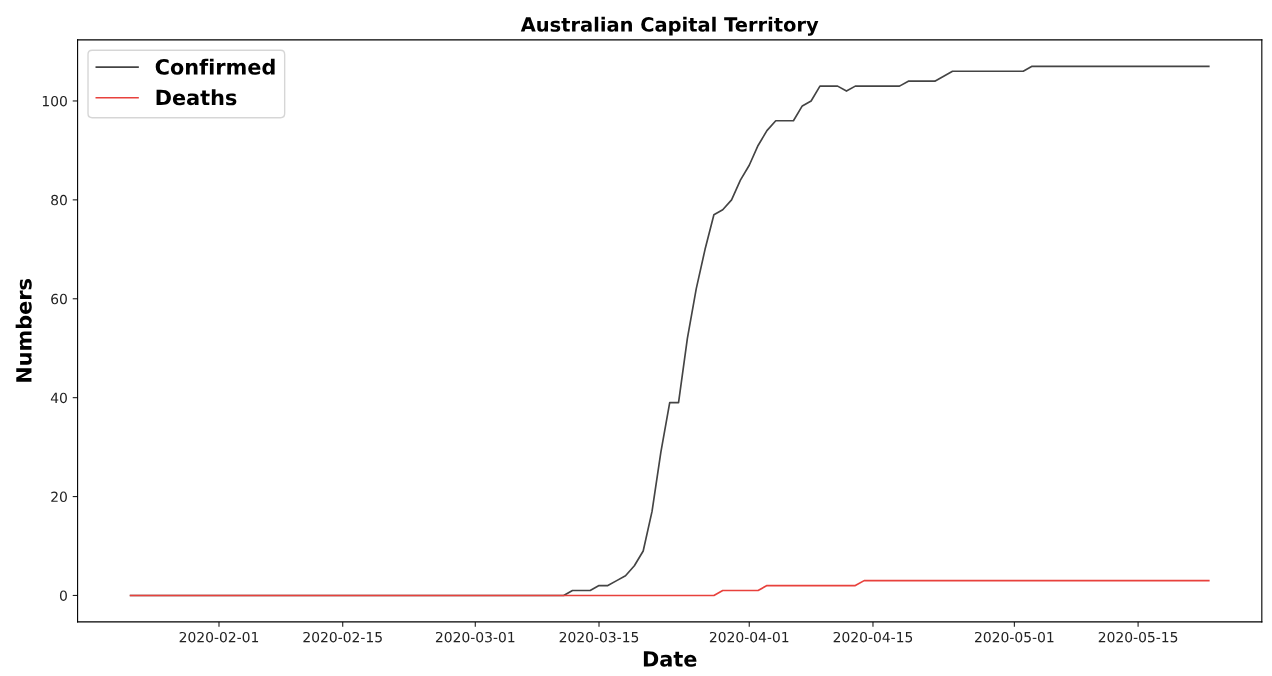 This screenshot has width=1272, height=676. I want to click on x-tick-label: 2020-03-15, so click(599, 637).